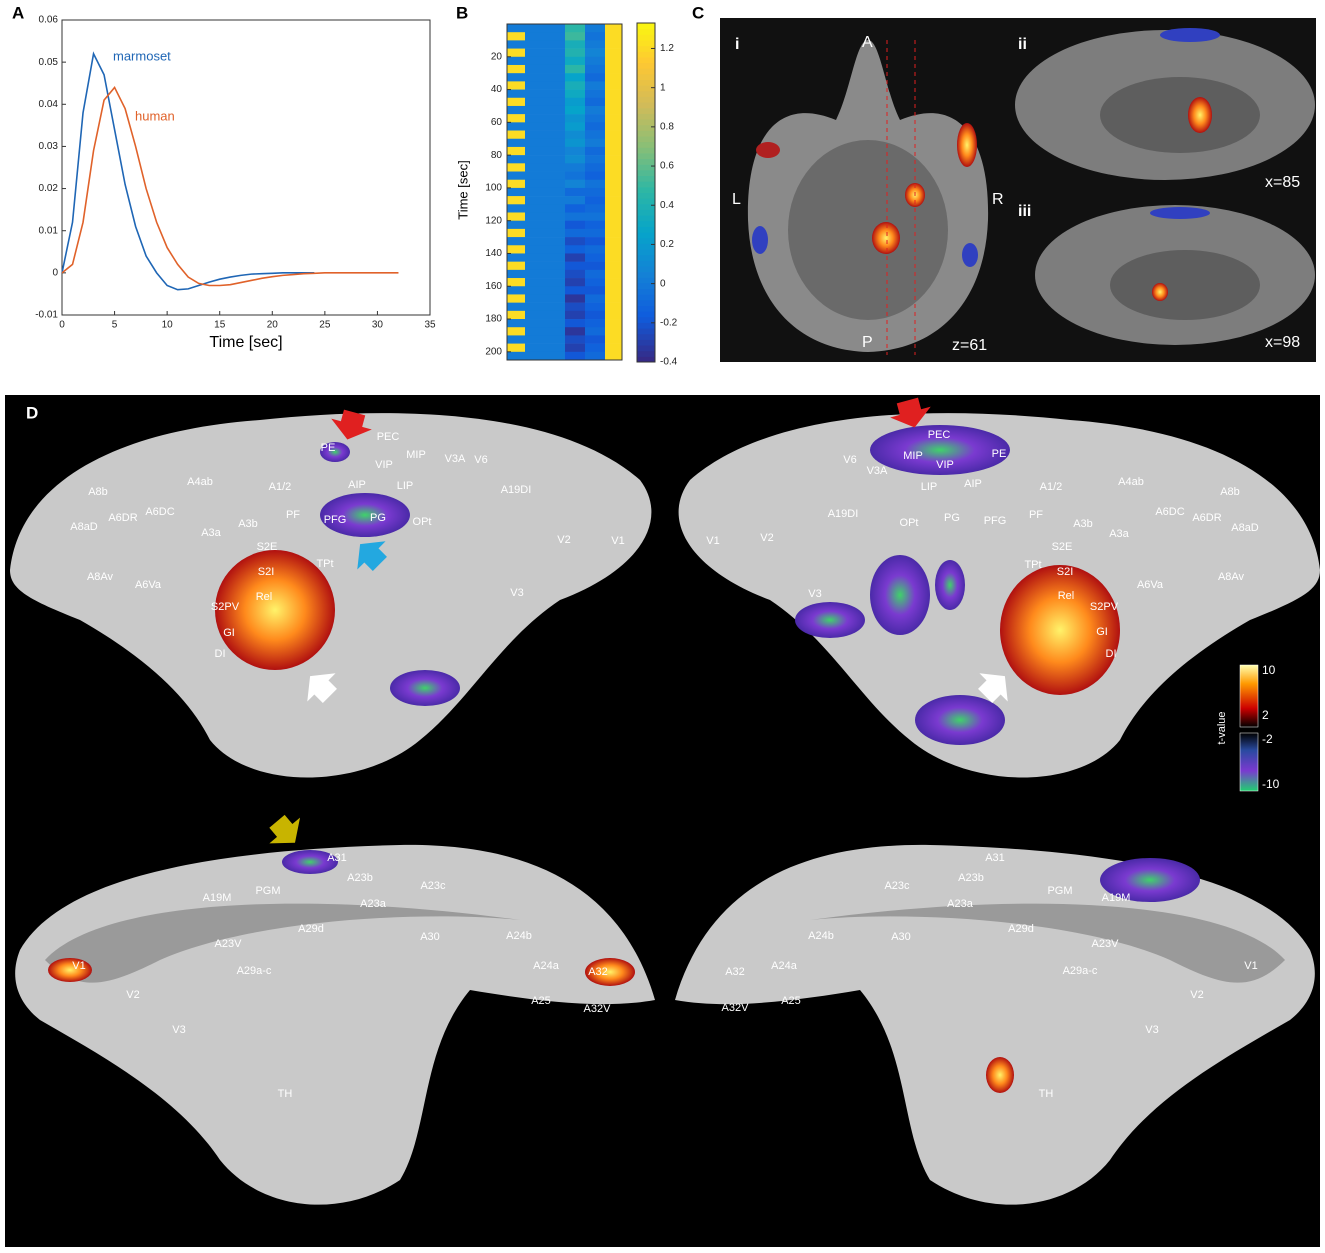 Image resolution: width=1325 pixels, height=1253 pixels. I want to click on area-label: A25, so click(791, 1001).